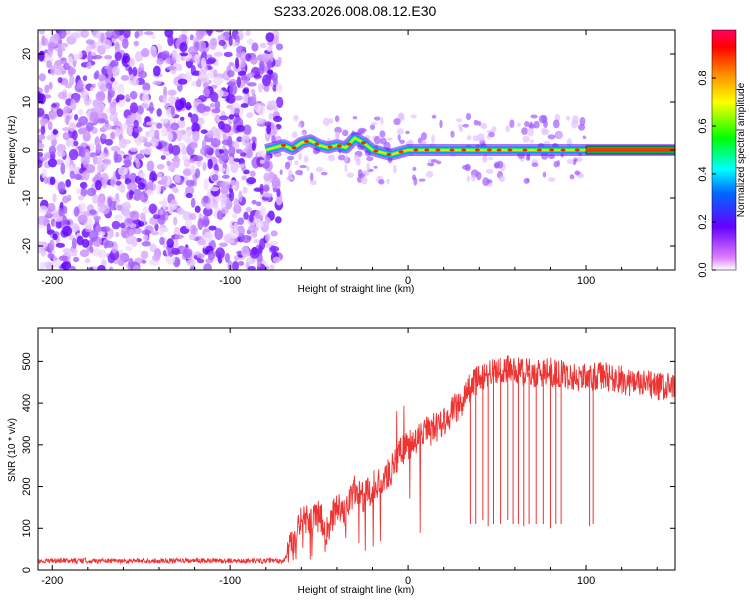  I want to click on colorbar-tick-label: 0.0, so click(703, 269).